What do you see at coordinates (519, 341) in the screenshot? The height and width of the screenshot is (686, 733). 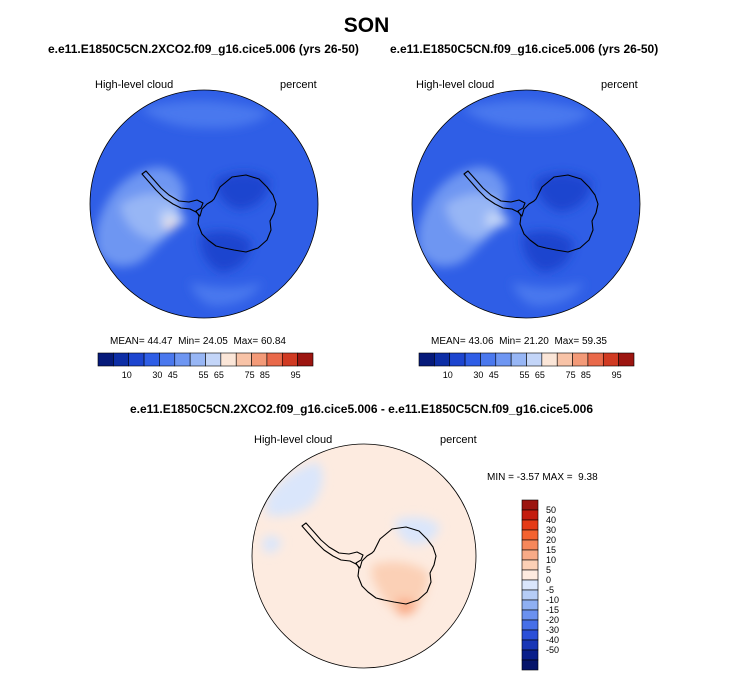 I see `panel2-stats: MEAN= 43.06 Min= 21.20 Max= 59.35` at bounding box center [519, 341].